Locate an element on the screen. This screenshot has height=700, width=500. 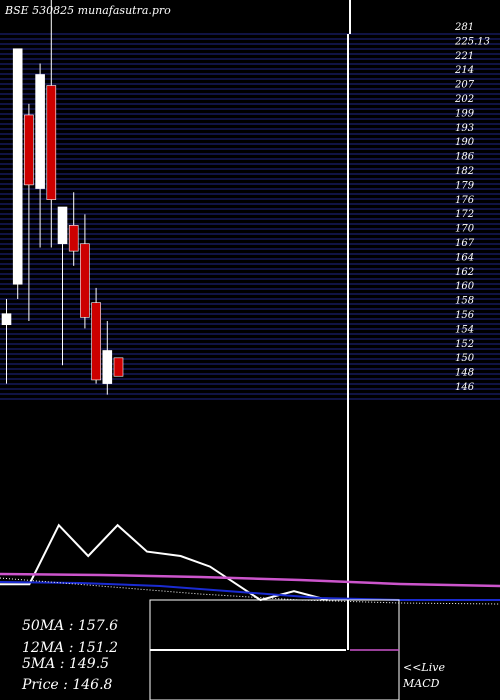
indicator-price-value: 146.8 is located at coordinates (92, 685).